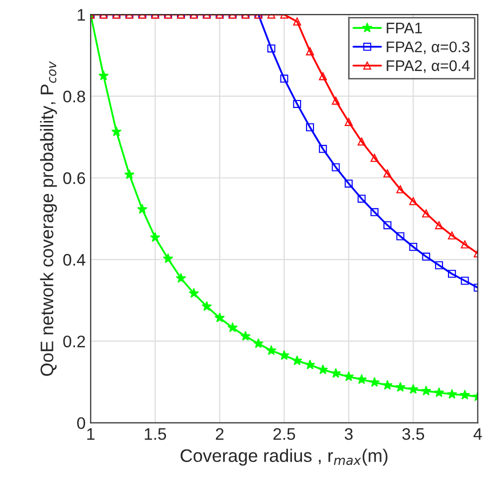 The height and width of the screenshot is (486, 490). Describe the element at coordinates (90, 434) in the screenshot. I see `x-tick-label: 1` at that location.